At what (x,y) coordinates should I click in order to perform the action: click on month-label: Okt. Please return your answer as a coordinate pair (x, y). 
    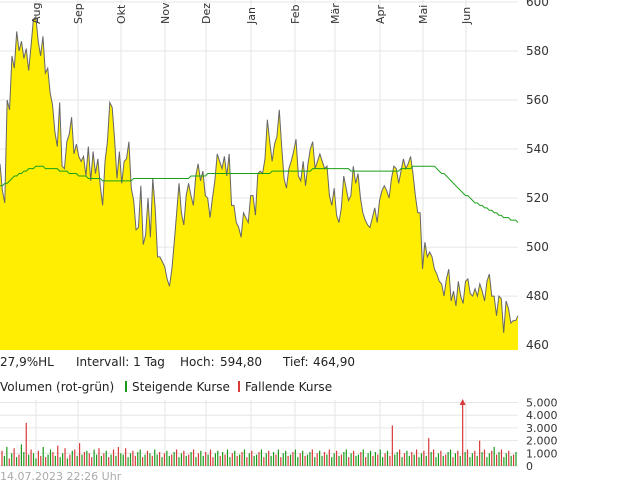
    Looking at the image, I should click on (121, 14).